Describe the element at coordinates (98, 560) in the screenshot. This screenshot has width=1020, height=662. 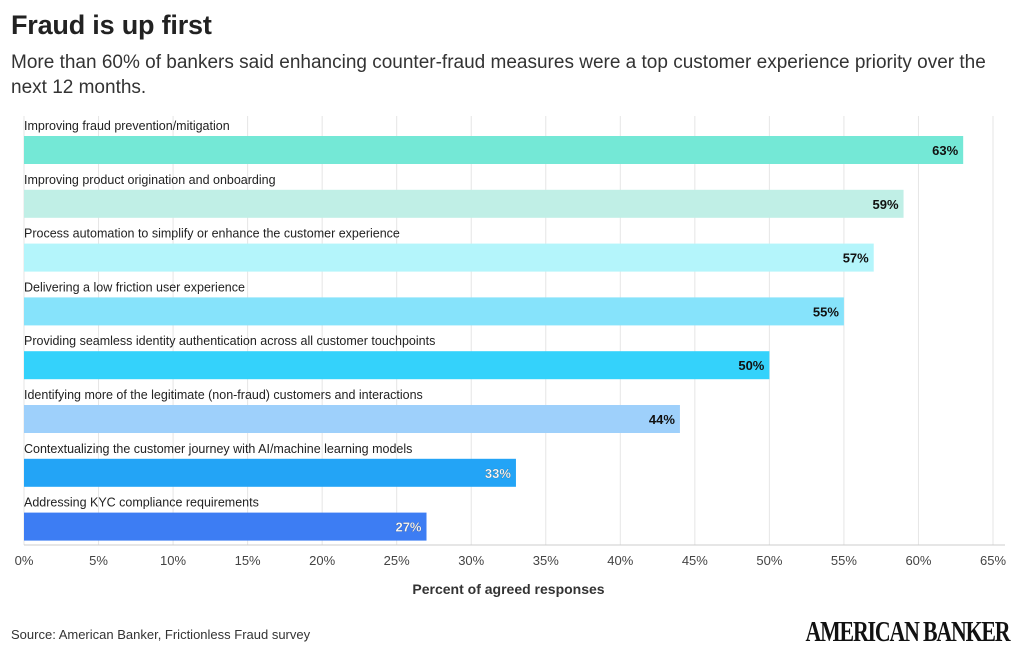
I see `x-tick-label: 5%` at that location.